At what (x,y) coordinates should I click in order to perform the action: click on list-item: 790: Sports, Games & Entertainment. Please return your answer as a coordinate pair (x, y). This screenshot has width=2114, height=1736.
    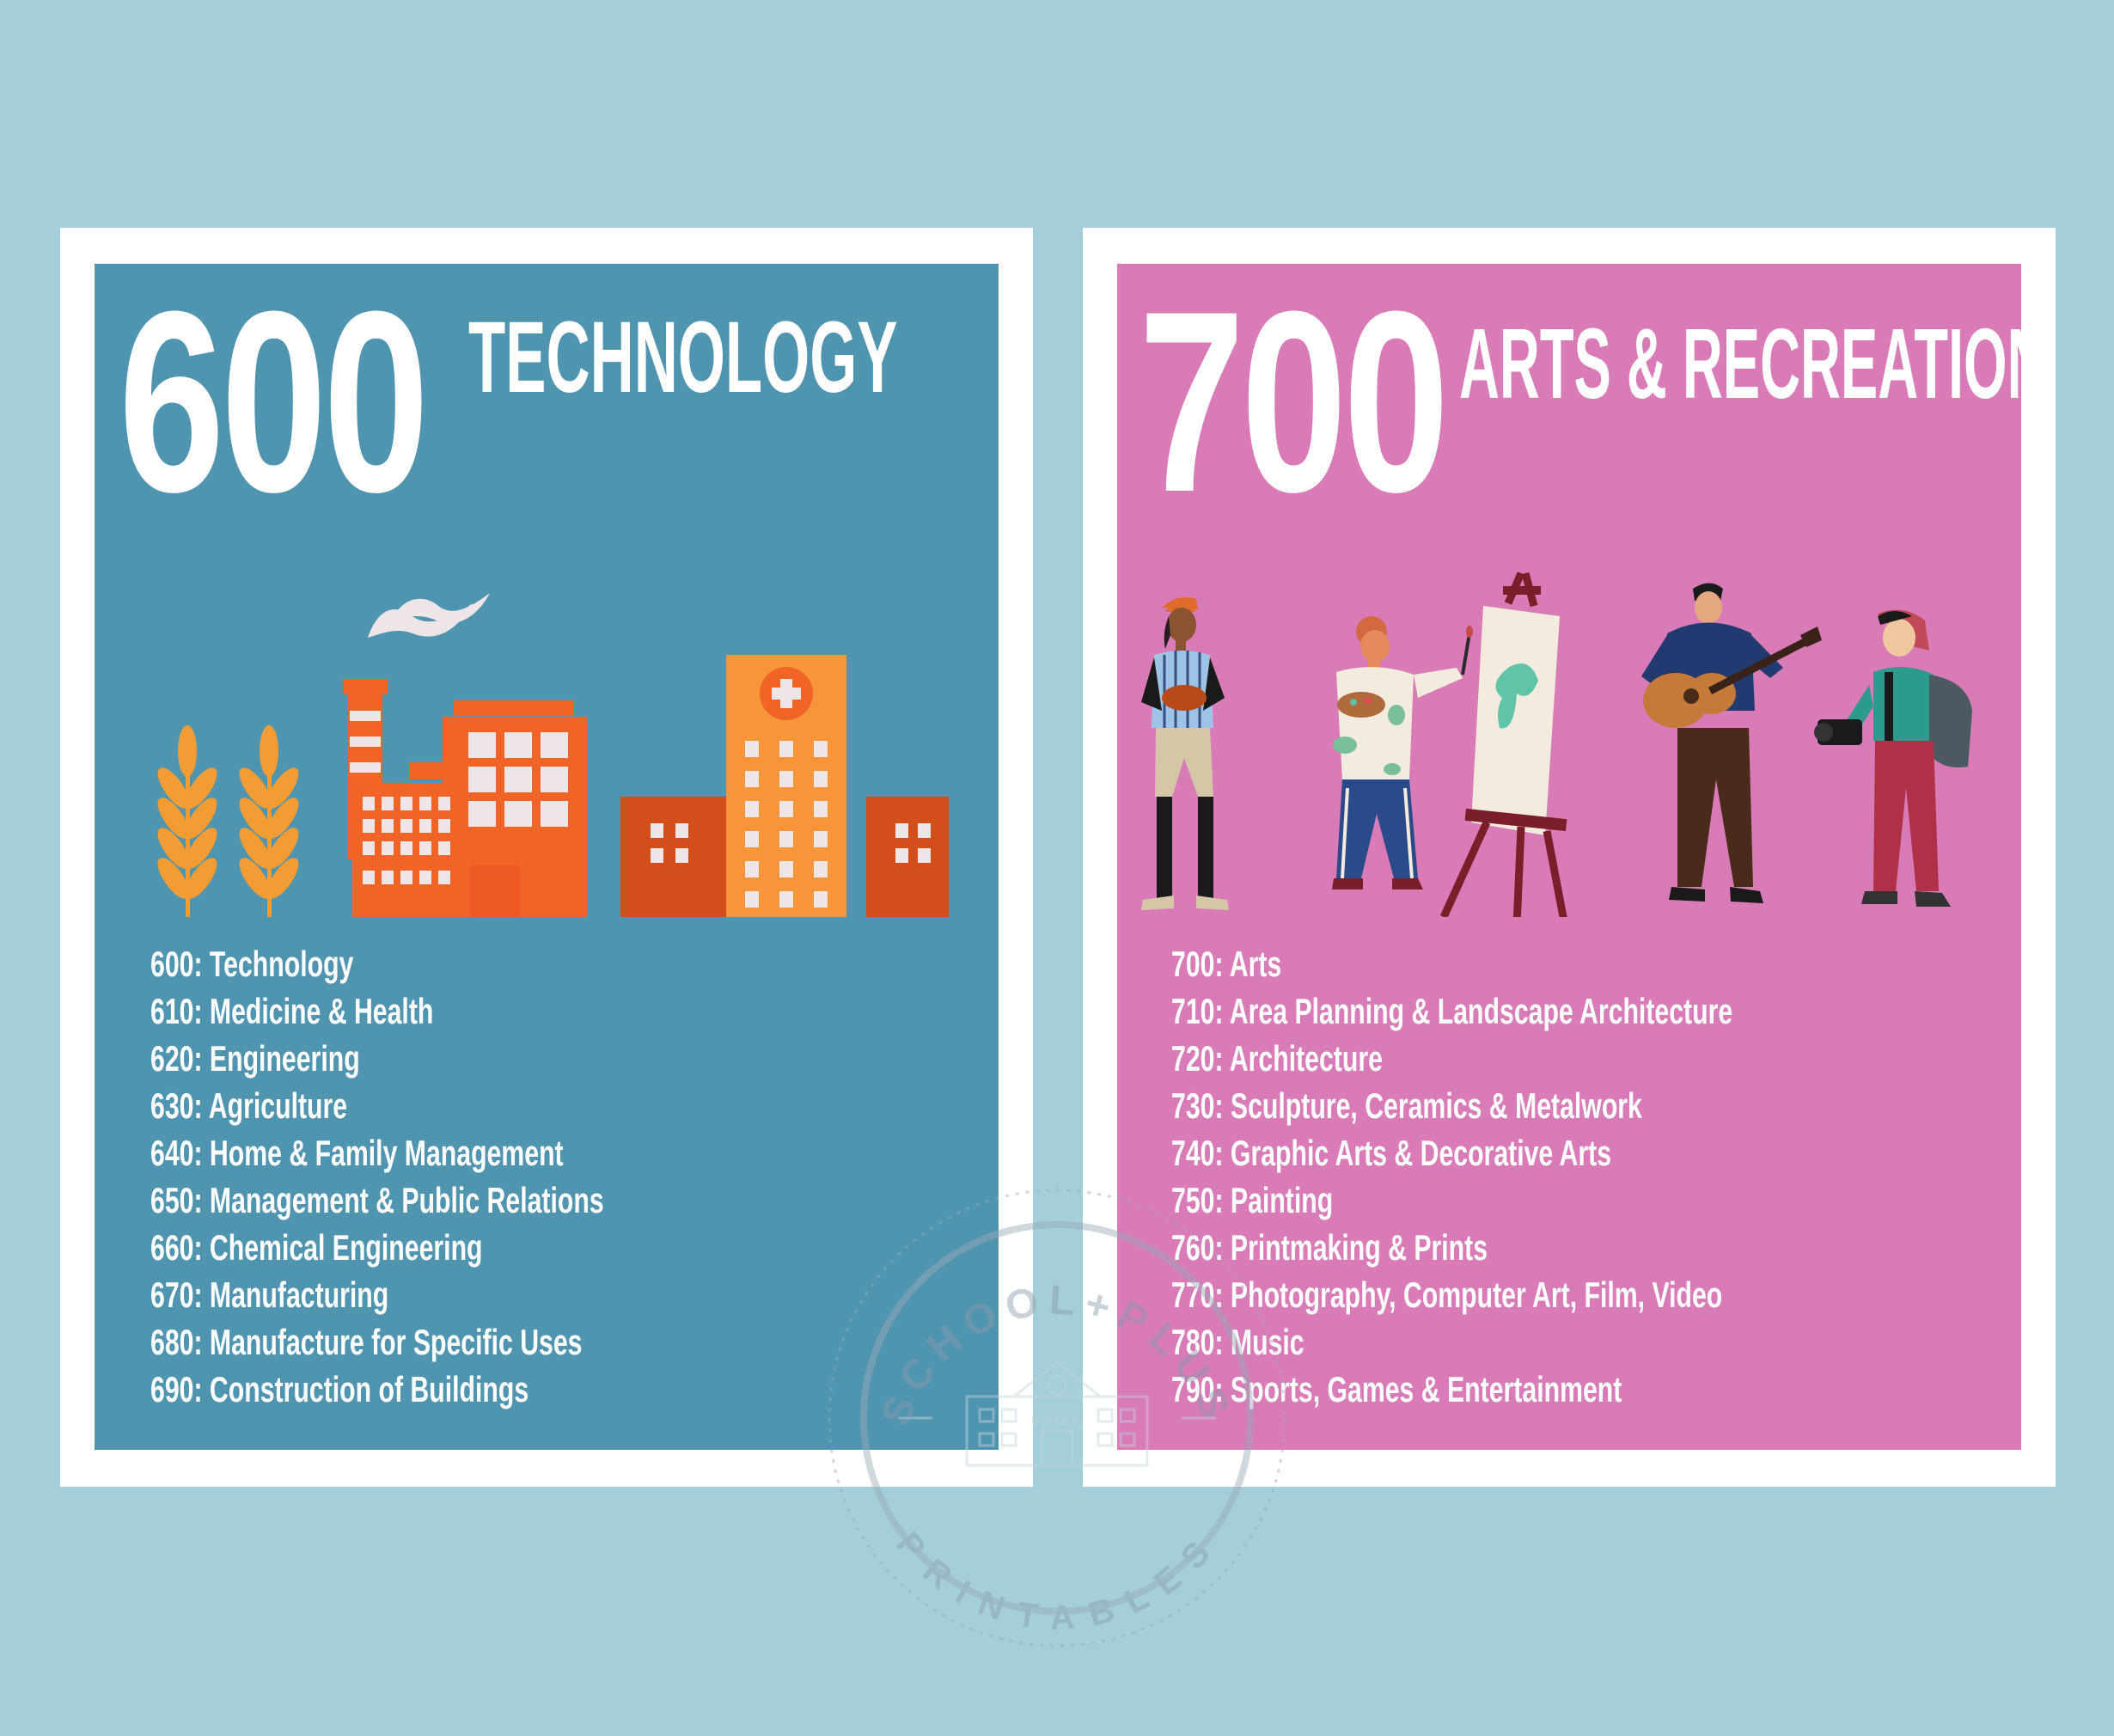
    Looking at the image, I should click on (1396, 1389).